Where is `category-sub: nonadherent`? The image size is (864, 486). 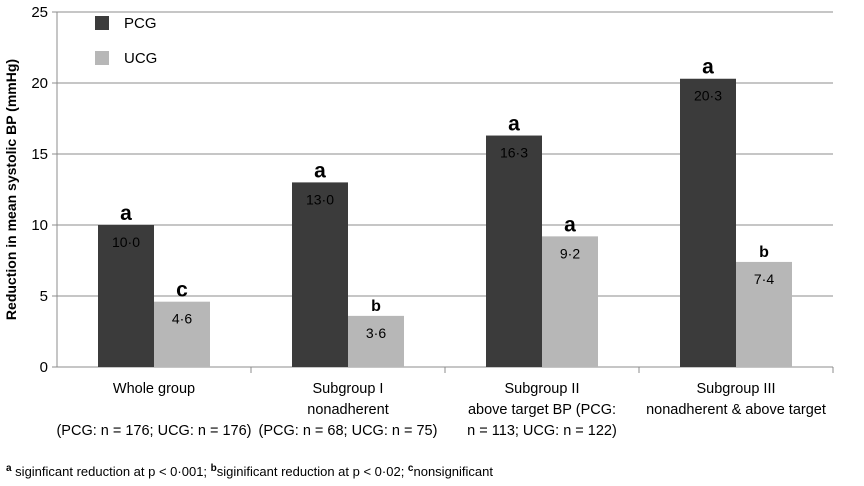 category-sub: nonadherent is located at coordinates (348, 410).